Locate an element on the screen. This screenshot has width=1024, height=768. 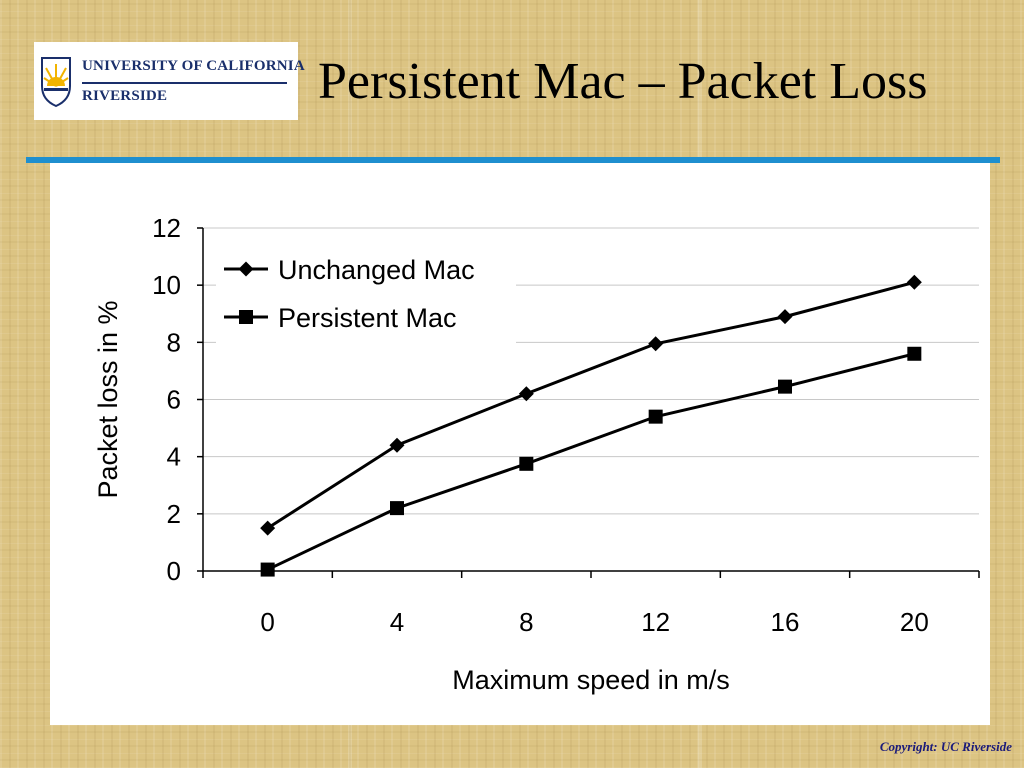
x-tick-label: 16 is located at coordinates (785, 622).